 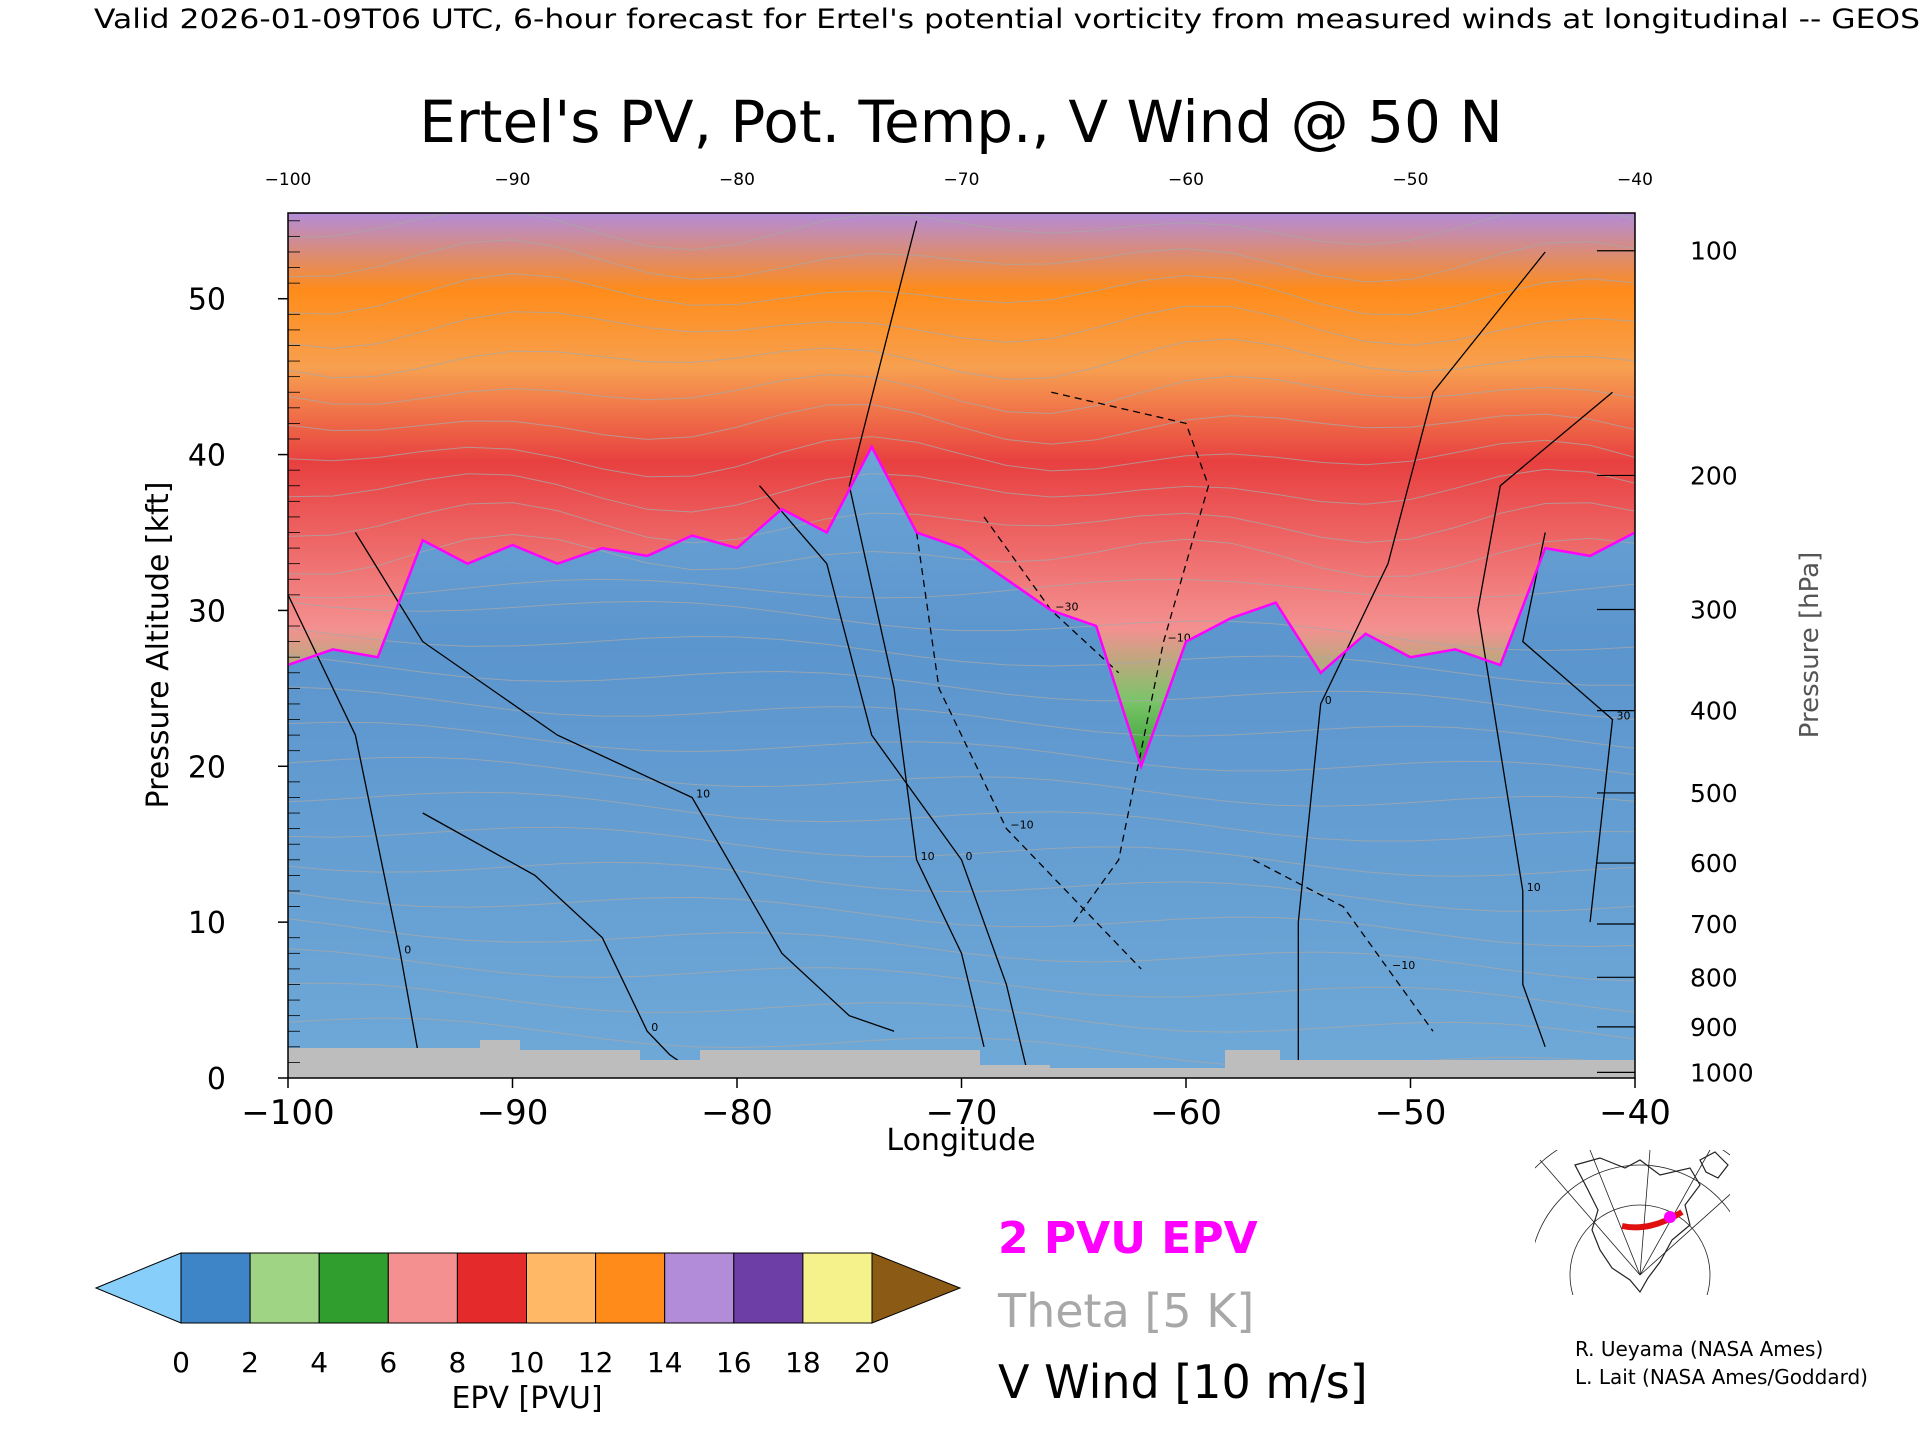 What do you see at coordinates (207, 300) in the screenshot?
I see `y-tick-label: 50` at bounding box center [207, 300].